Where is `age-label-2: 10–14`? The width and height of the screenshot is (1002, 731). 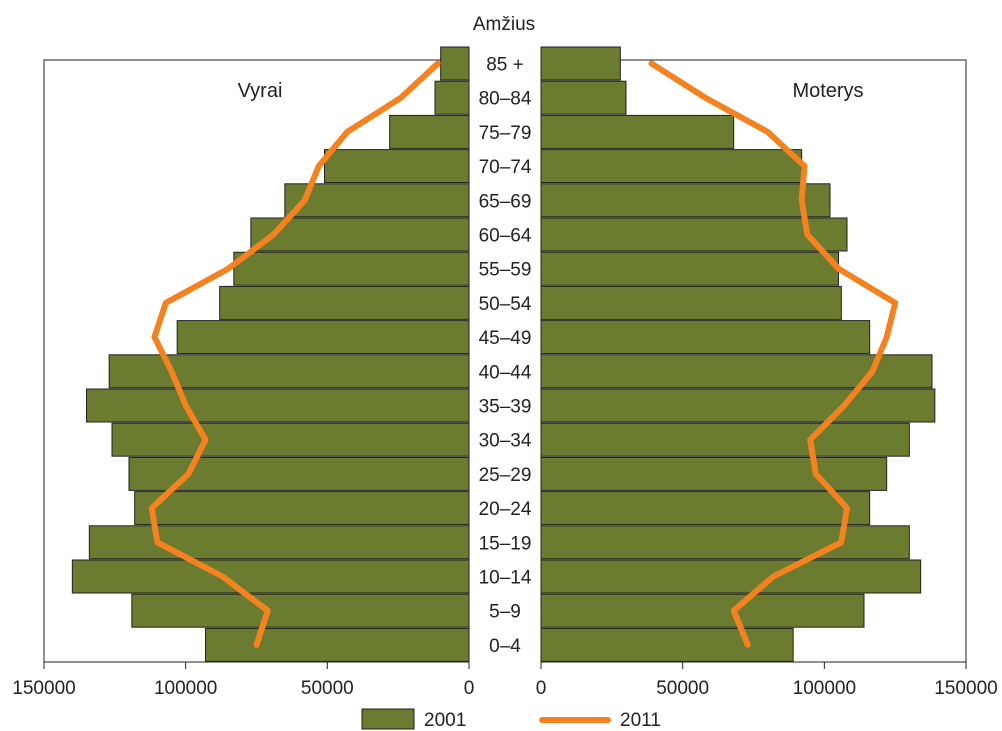
age-label-2: 10–14 is located at coordinates (505, 578).